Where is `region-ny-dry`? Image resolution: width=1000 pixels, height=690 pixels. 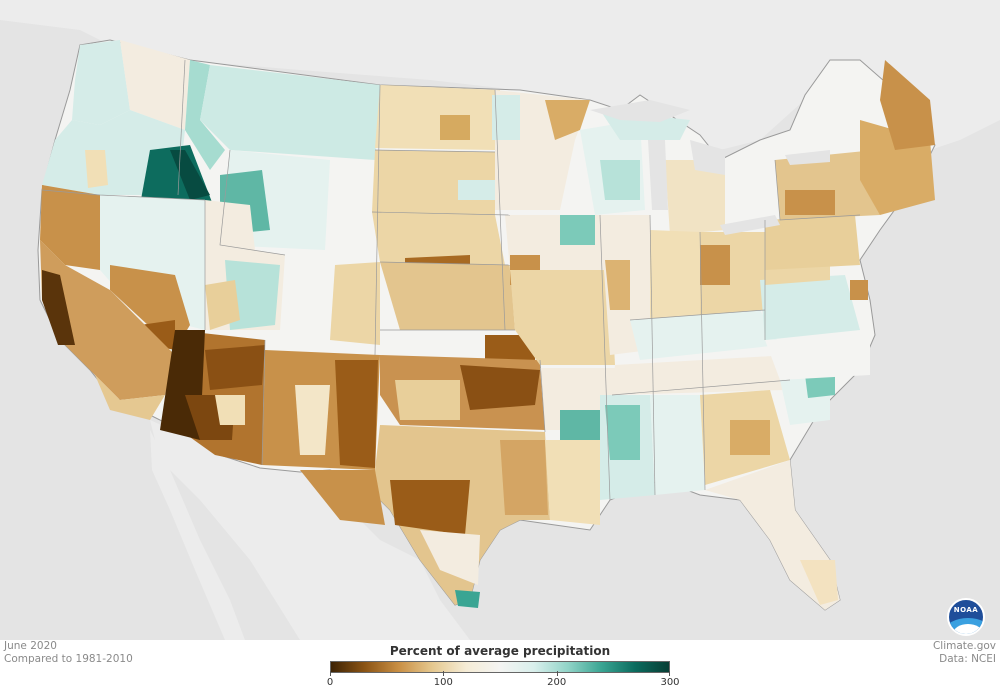 region-ny-dry is located at coordinates (810, 202).